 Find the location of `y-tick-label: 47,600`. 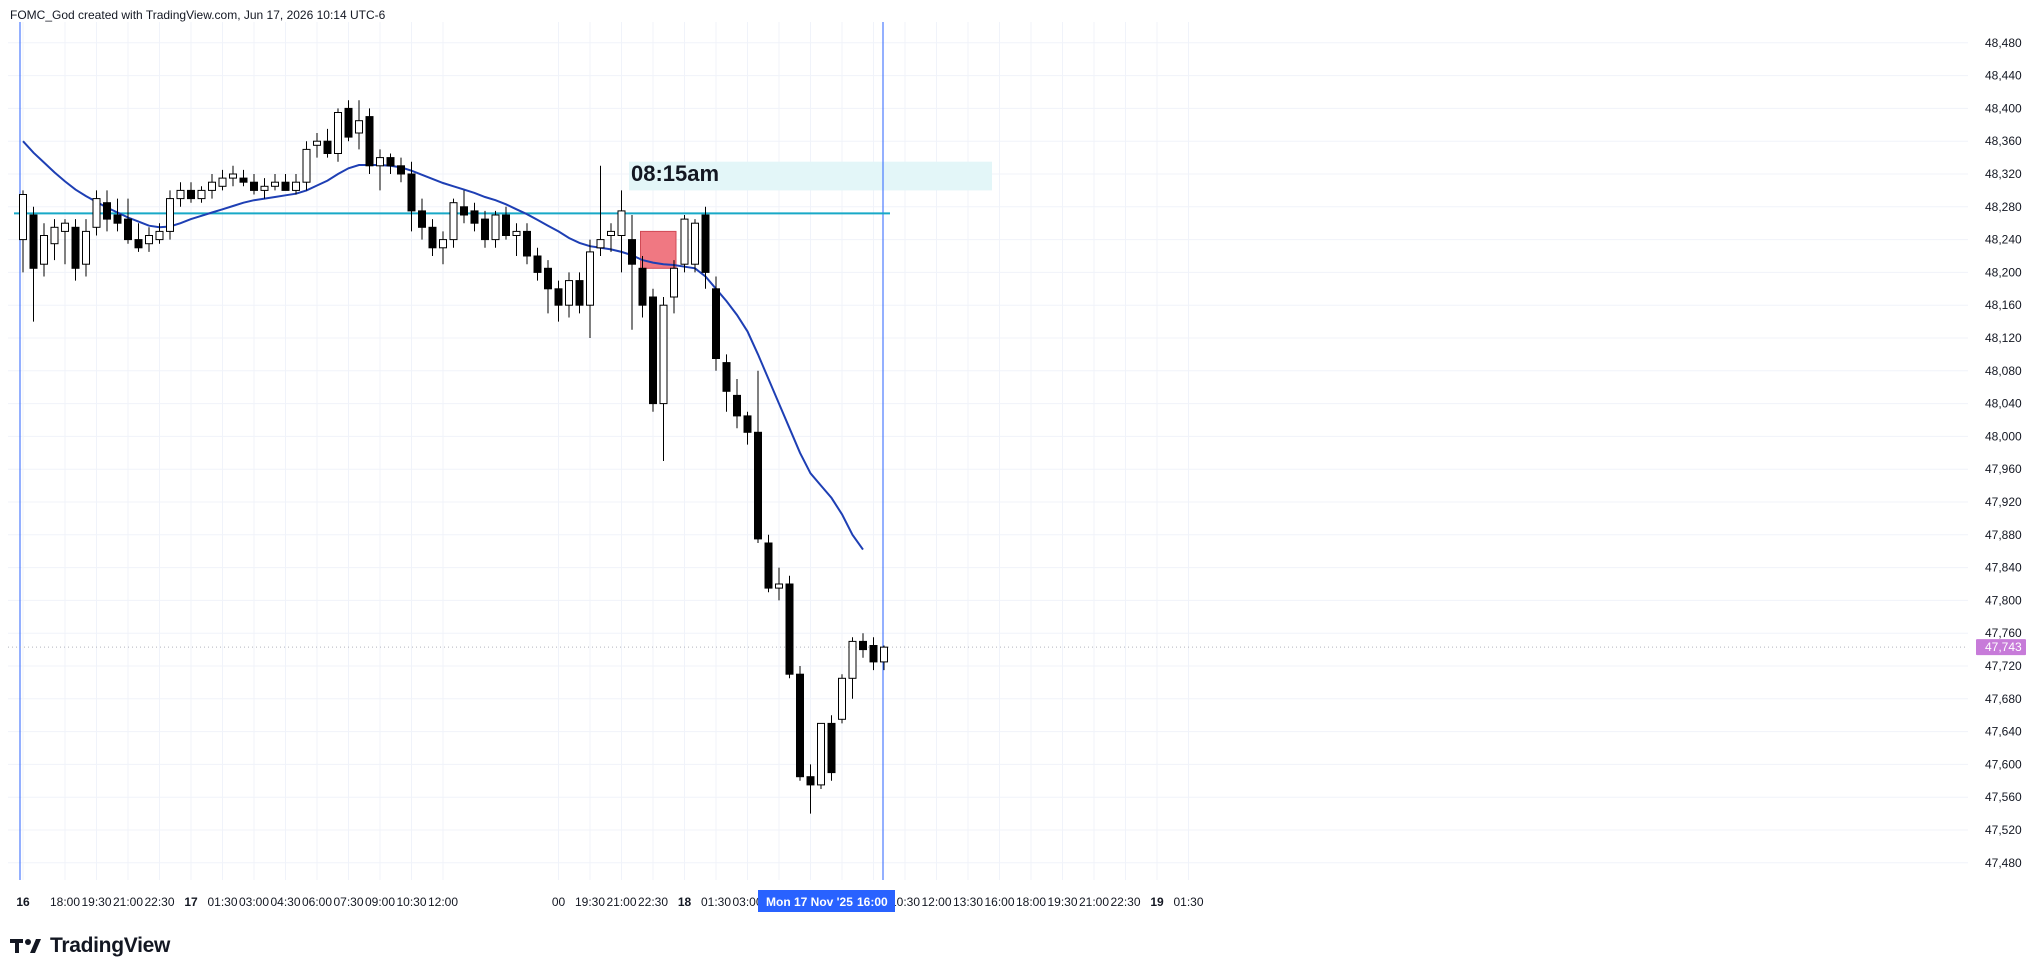

y-tick-label: 47,600 is located at coordinates (2003, 764).